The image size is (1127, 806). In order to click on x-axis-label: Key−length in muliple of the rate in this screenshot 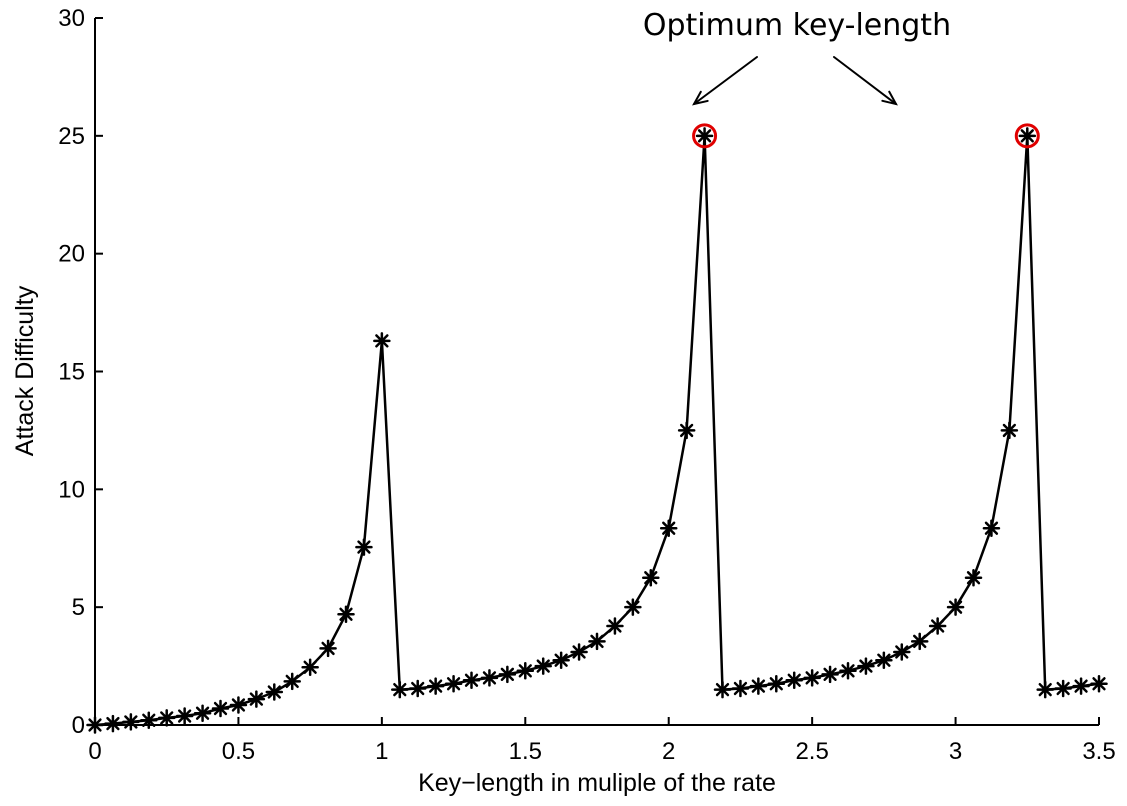, I will do `click(597, 783)`.